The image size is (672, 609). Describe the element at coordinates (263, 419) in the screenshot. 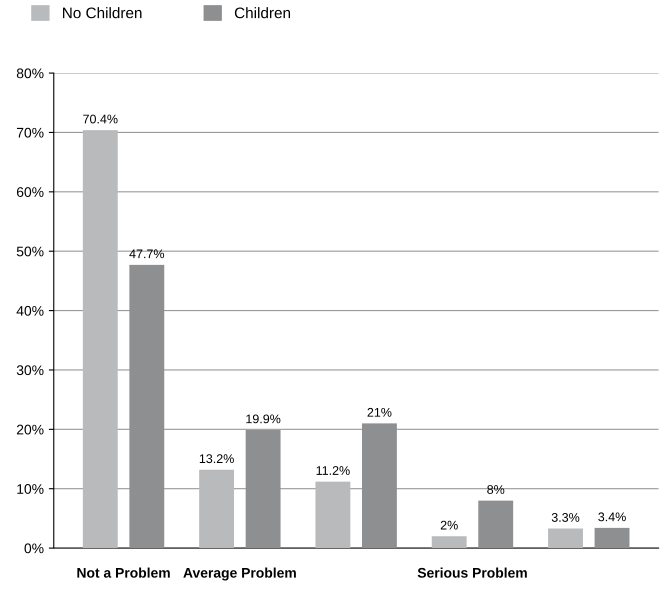

I see `data-label: 19.9%` at that location.